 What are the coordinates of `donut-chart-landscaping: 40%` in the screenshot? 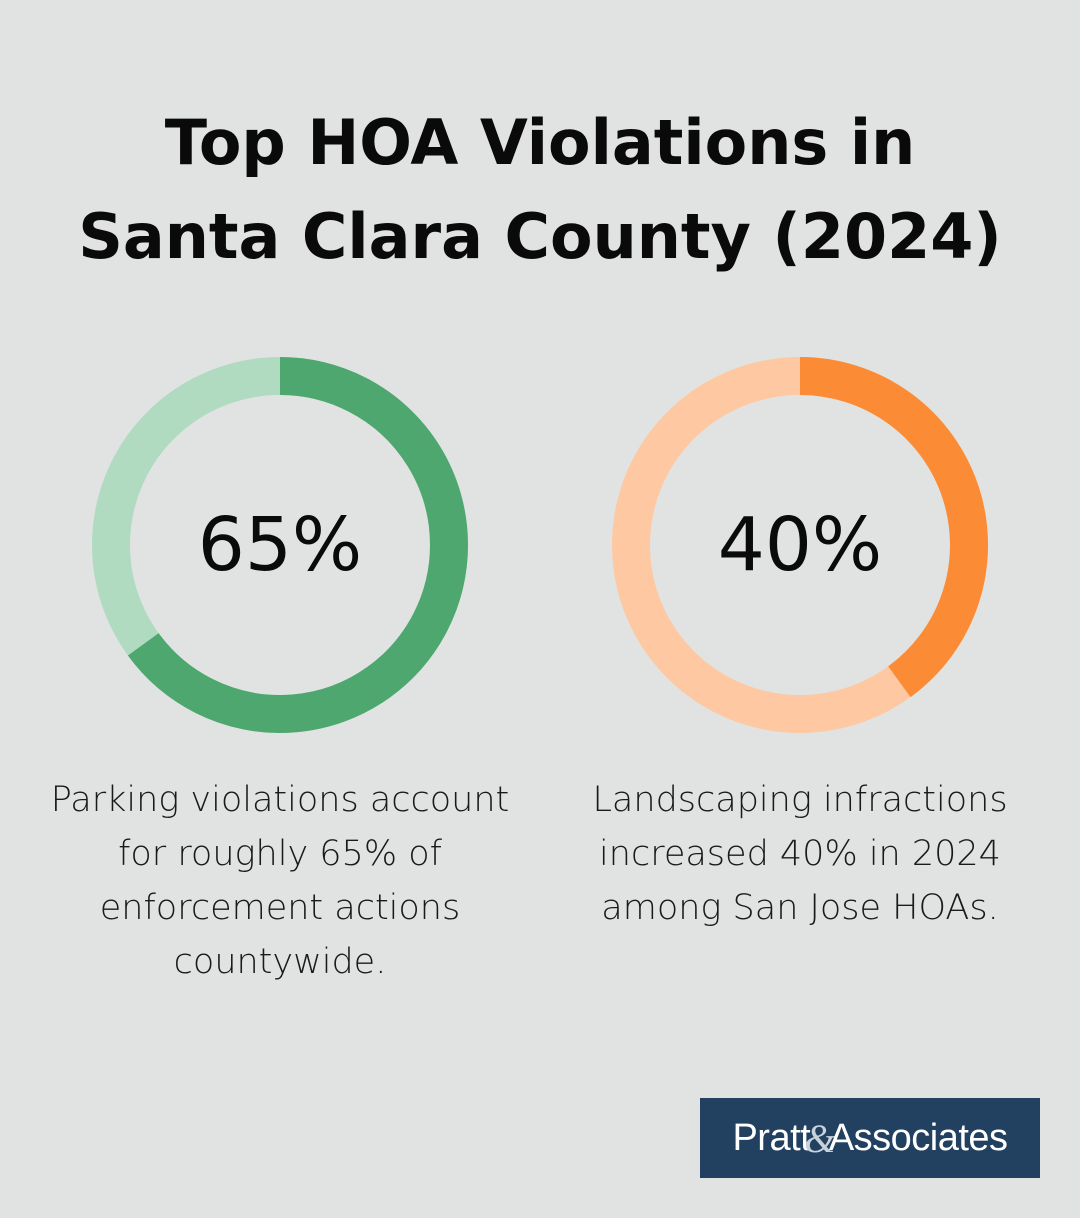 It's located at (800, 545).